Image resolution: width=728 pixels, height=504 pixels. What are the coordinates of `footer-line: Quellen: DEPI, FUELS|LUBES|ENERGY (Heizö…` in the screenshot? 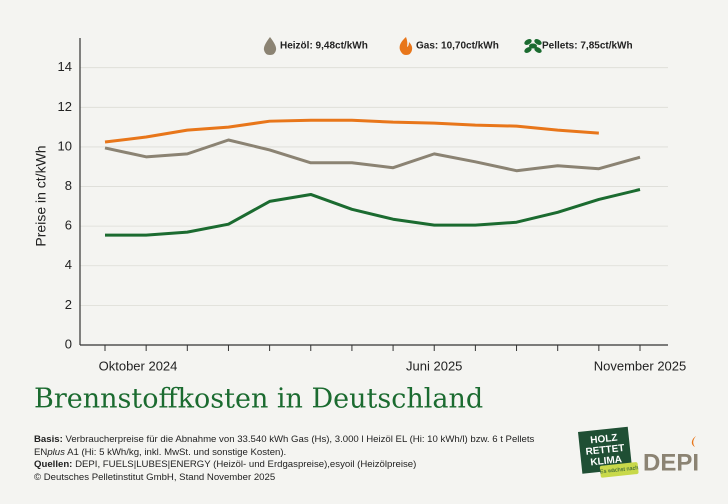 It's located at (294, 465).